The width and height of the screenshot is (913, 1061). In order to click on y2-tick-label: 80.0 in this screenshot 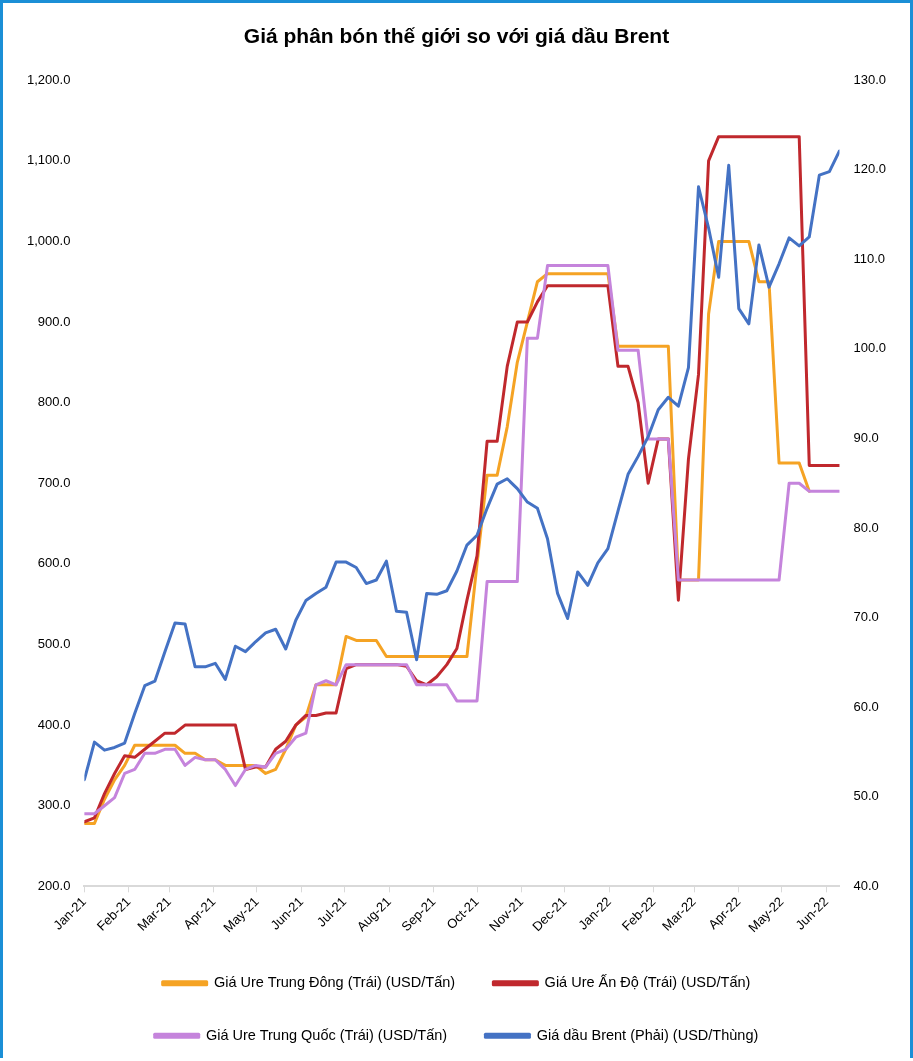, I will do `click(866, 527)`.